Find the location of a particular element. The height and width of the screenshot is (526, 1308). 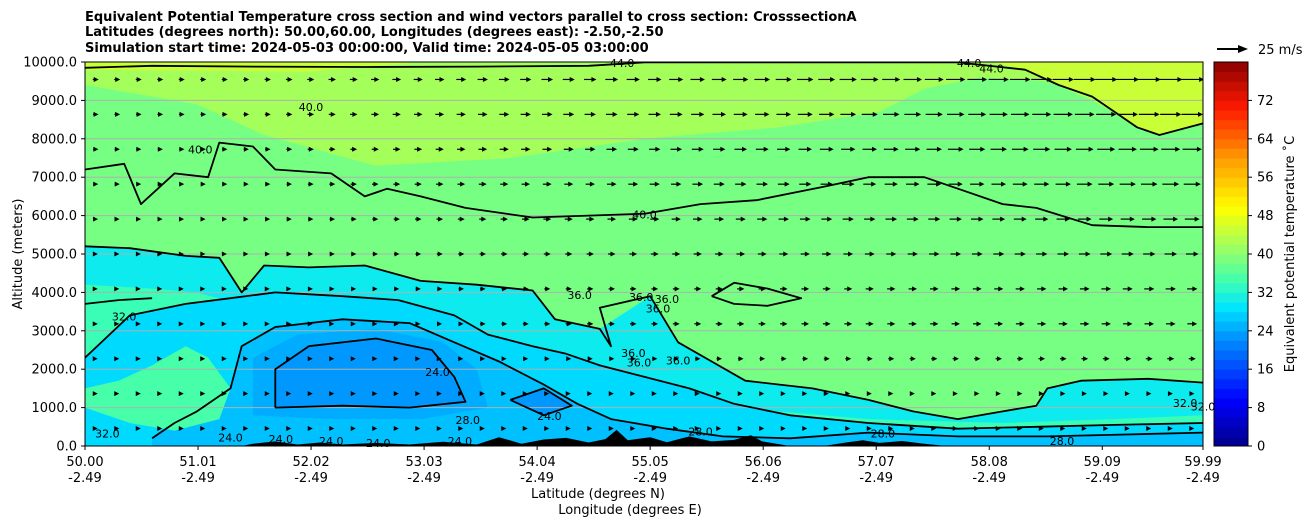

x-tick-lon-10: -2.49 is located at coordinates (1203, 478).